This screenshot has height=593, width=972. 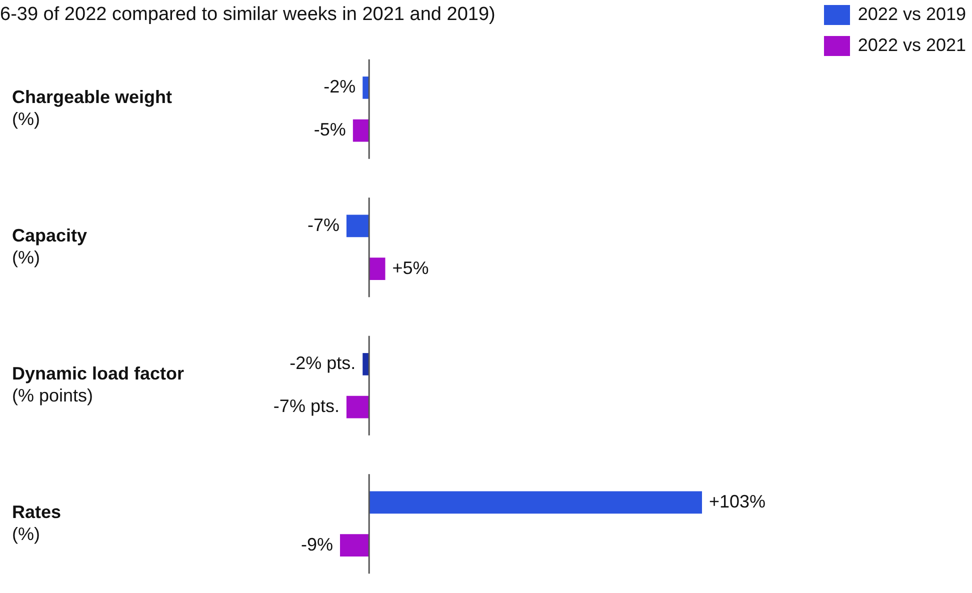 I want to click on data-label: +103%, so click(x=737, y=501).